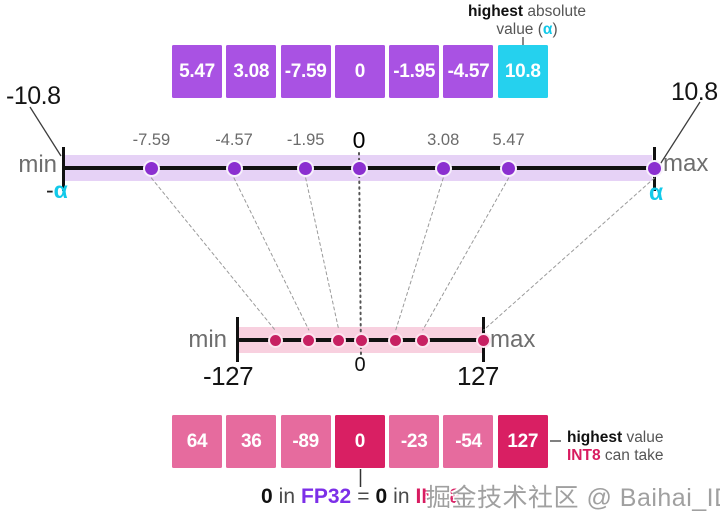  What do you see at coordinates (573, 498) in the screenshot?
I see `watermark: 掘金技术社区 @ Baihai_IDP` at bounding box center [573, 498].